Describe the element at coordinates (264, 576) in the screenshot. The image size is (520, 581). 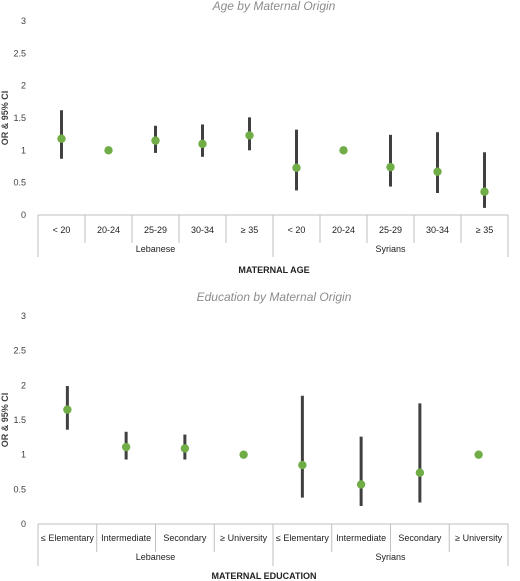
I see `x-axis-label: MATERNAL EDUCATION` at that location.